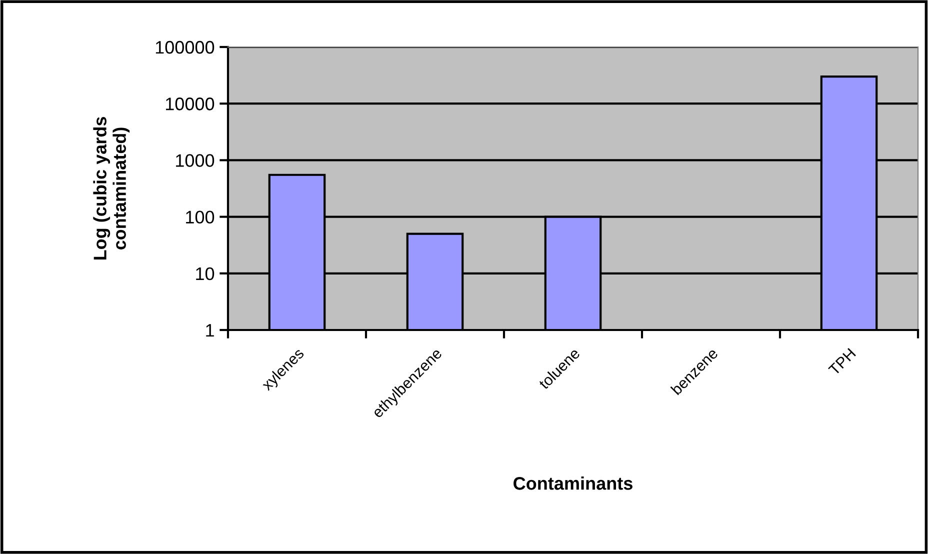 This screenshot has width=929, height=554. What do you see at coordinates (842, 362) in the screenshot?
I see `x-tick-label: TPH` at bounding box center [842, 362].